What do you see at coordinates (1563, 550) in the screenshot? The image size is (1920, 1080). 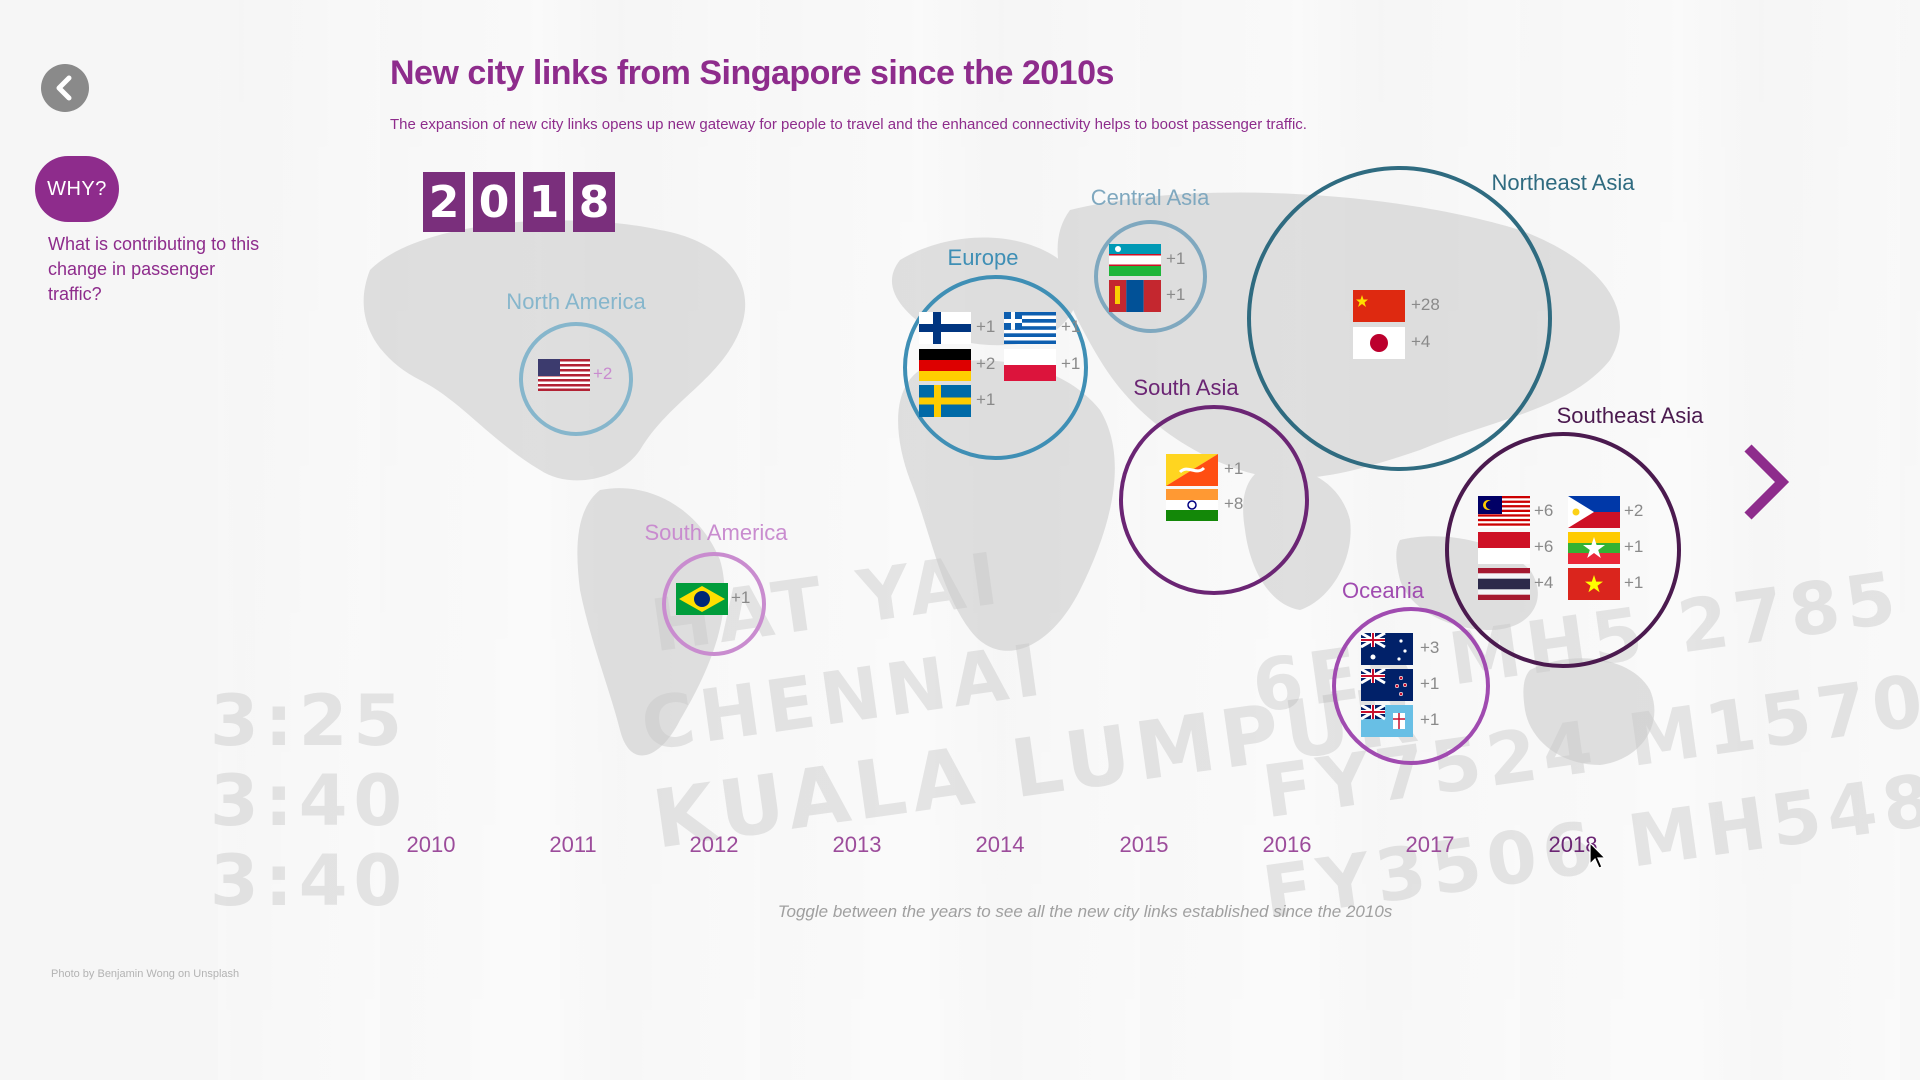 I see `region-bubble-southeast-asia` at bounding box center [1563, 550].